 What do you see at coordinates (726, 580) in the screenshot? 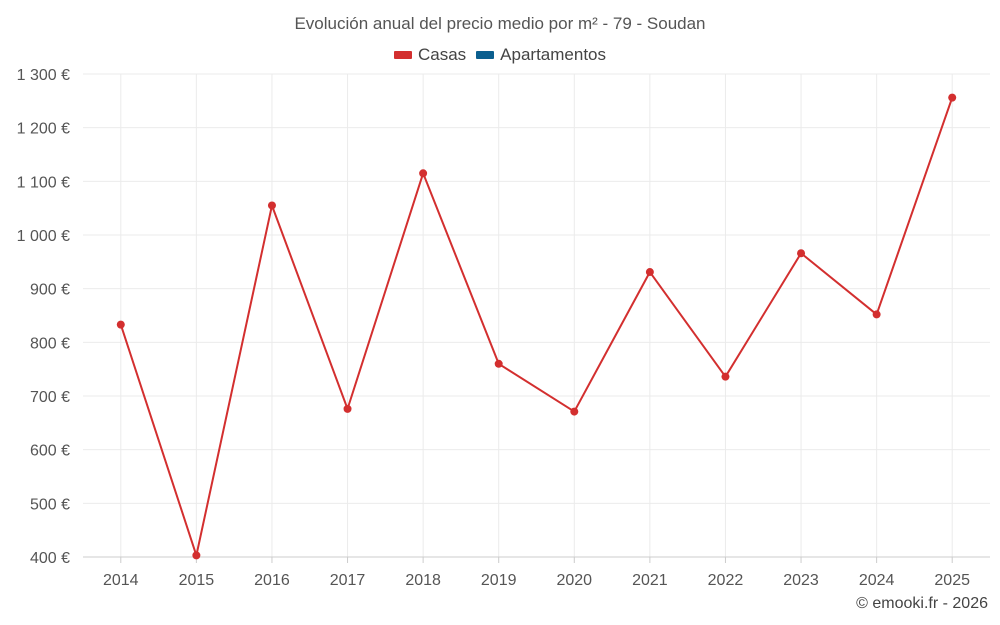
I see `x-tick-label: 2022` at bounding box center [726, 580].